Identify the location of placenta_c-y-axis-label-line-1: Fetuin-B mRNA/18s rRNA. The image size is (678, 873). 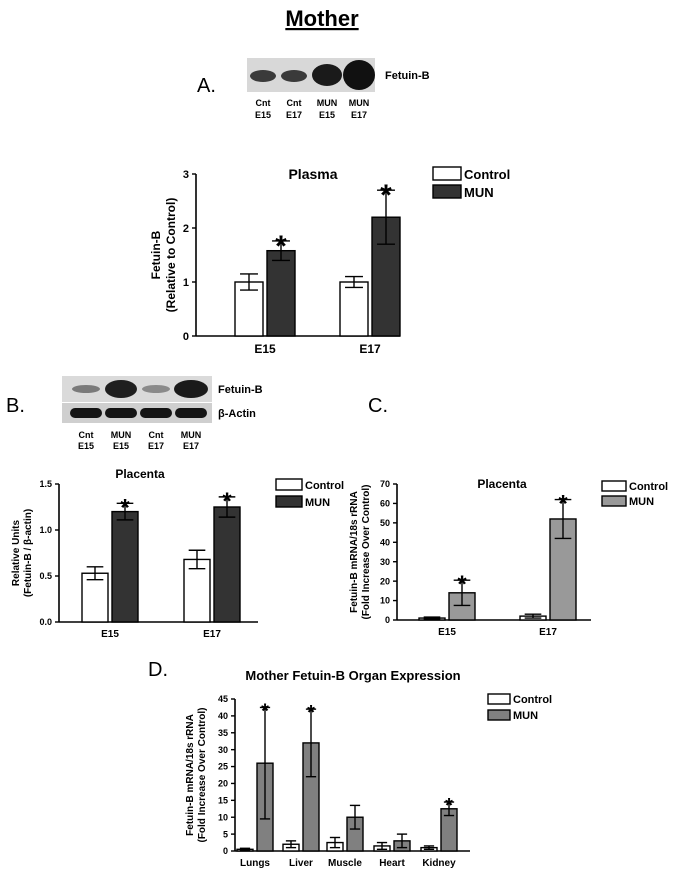
(354, 552).